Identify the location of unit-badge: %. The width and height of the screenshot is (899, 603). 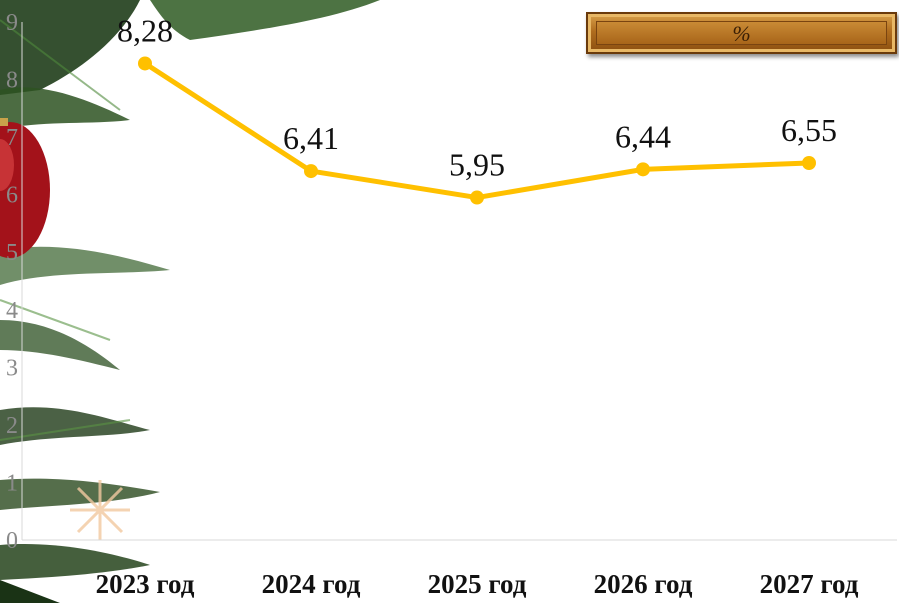
(741, 33).